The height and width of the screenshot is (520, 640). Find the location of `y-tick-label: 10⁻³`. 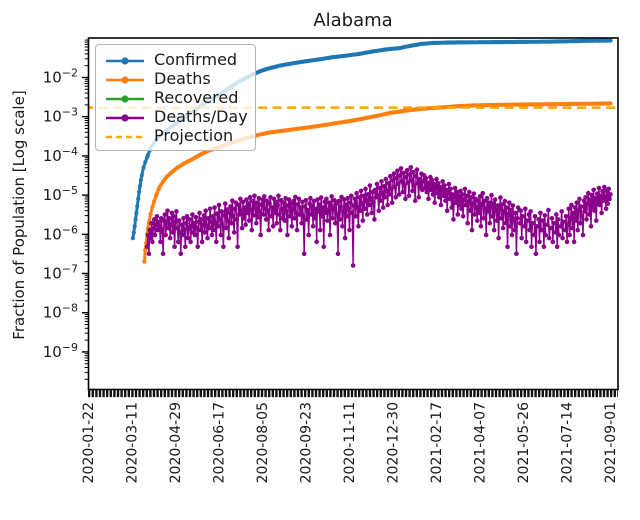

y-tick-label: 10⁻³ is located at coordinates (60, 116).